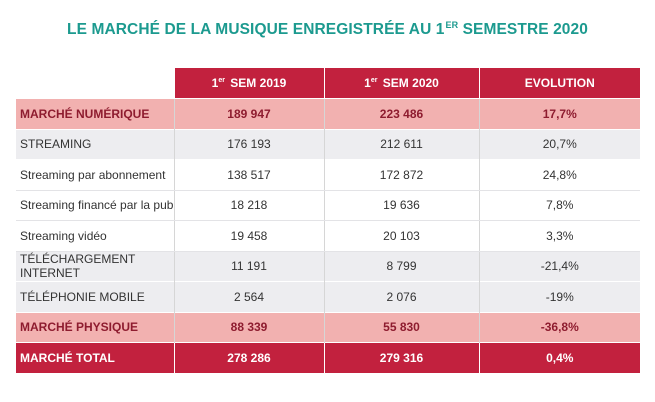  I want to click on row-label: MARCHÉ TOTAL, so click(95, 357).